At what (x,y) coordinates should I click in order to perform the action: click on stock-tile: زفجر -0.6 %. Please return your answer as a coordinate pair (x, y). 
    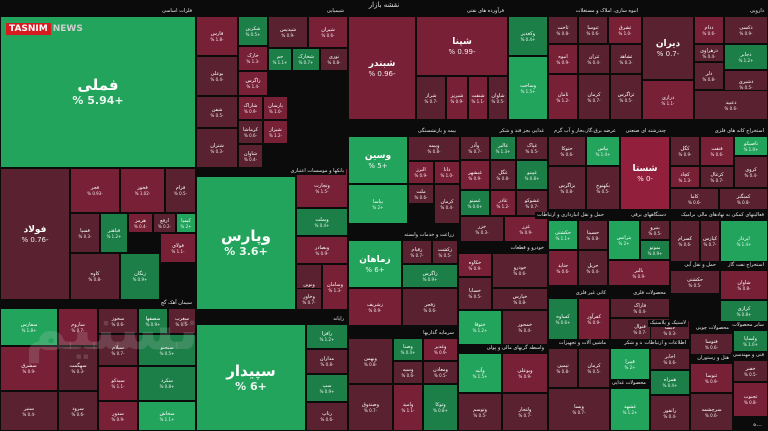
    Looking at the image, I should click on (430, 307).